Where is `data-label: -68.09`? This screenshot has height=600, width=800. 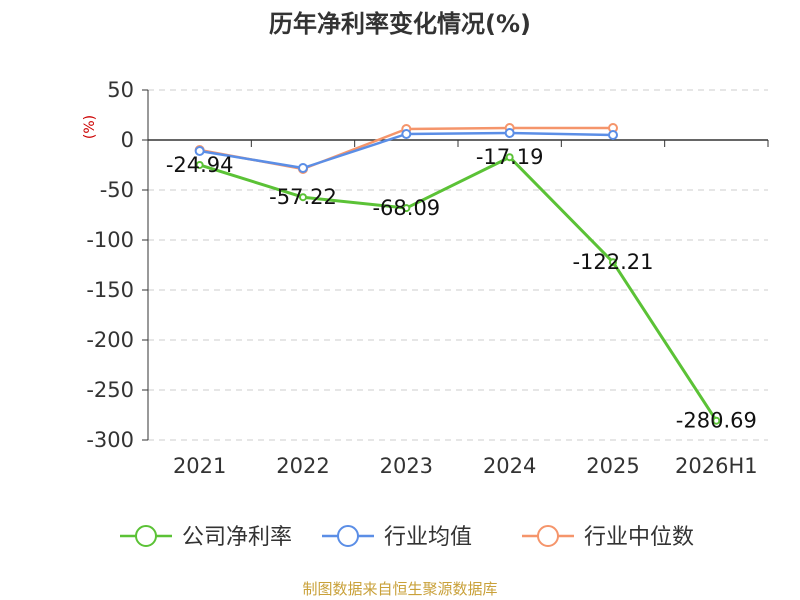
data-label: -68.09 is located at coordinates (406, 208).